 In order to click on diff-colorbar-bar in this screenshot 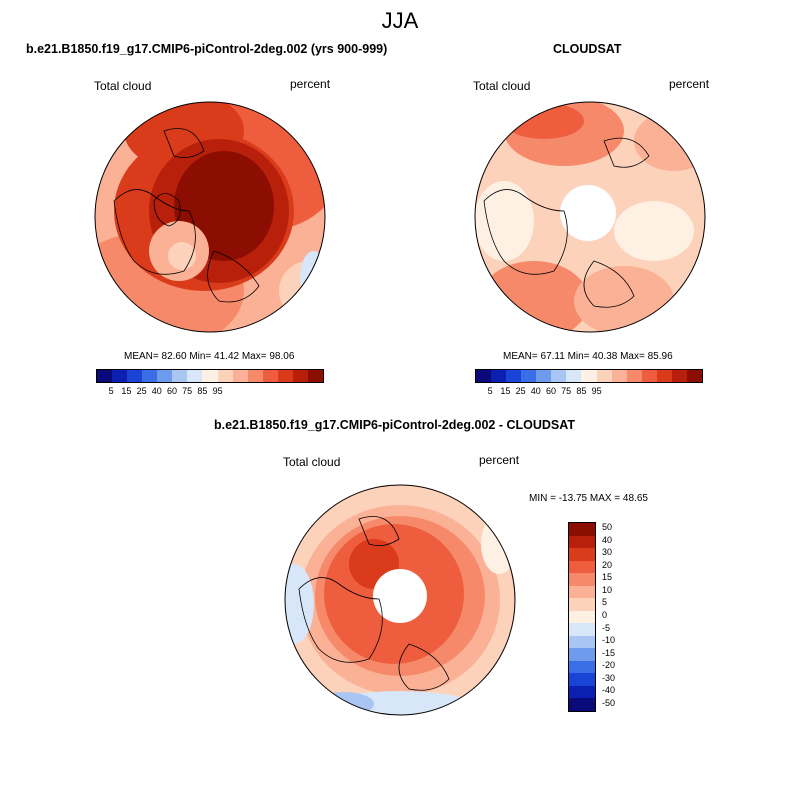, I will do `click(582, 617)`.